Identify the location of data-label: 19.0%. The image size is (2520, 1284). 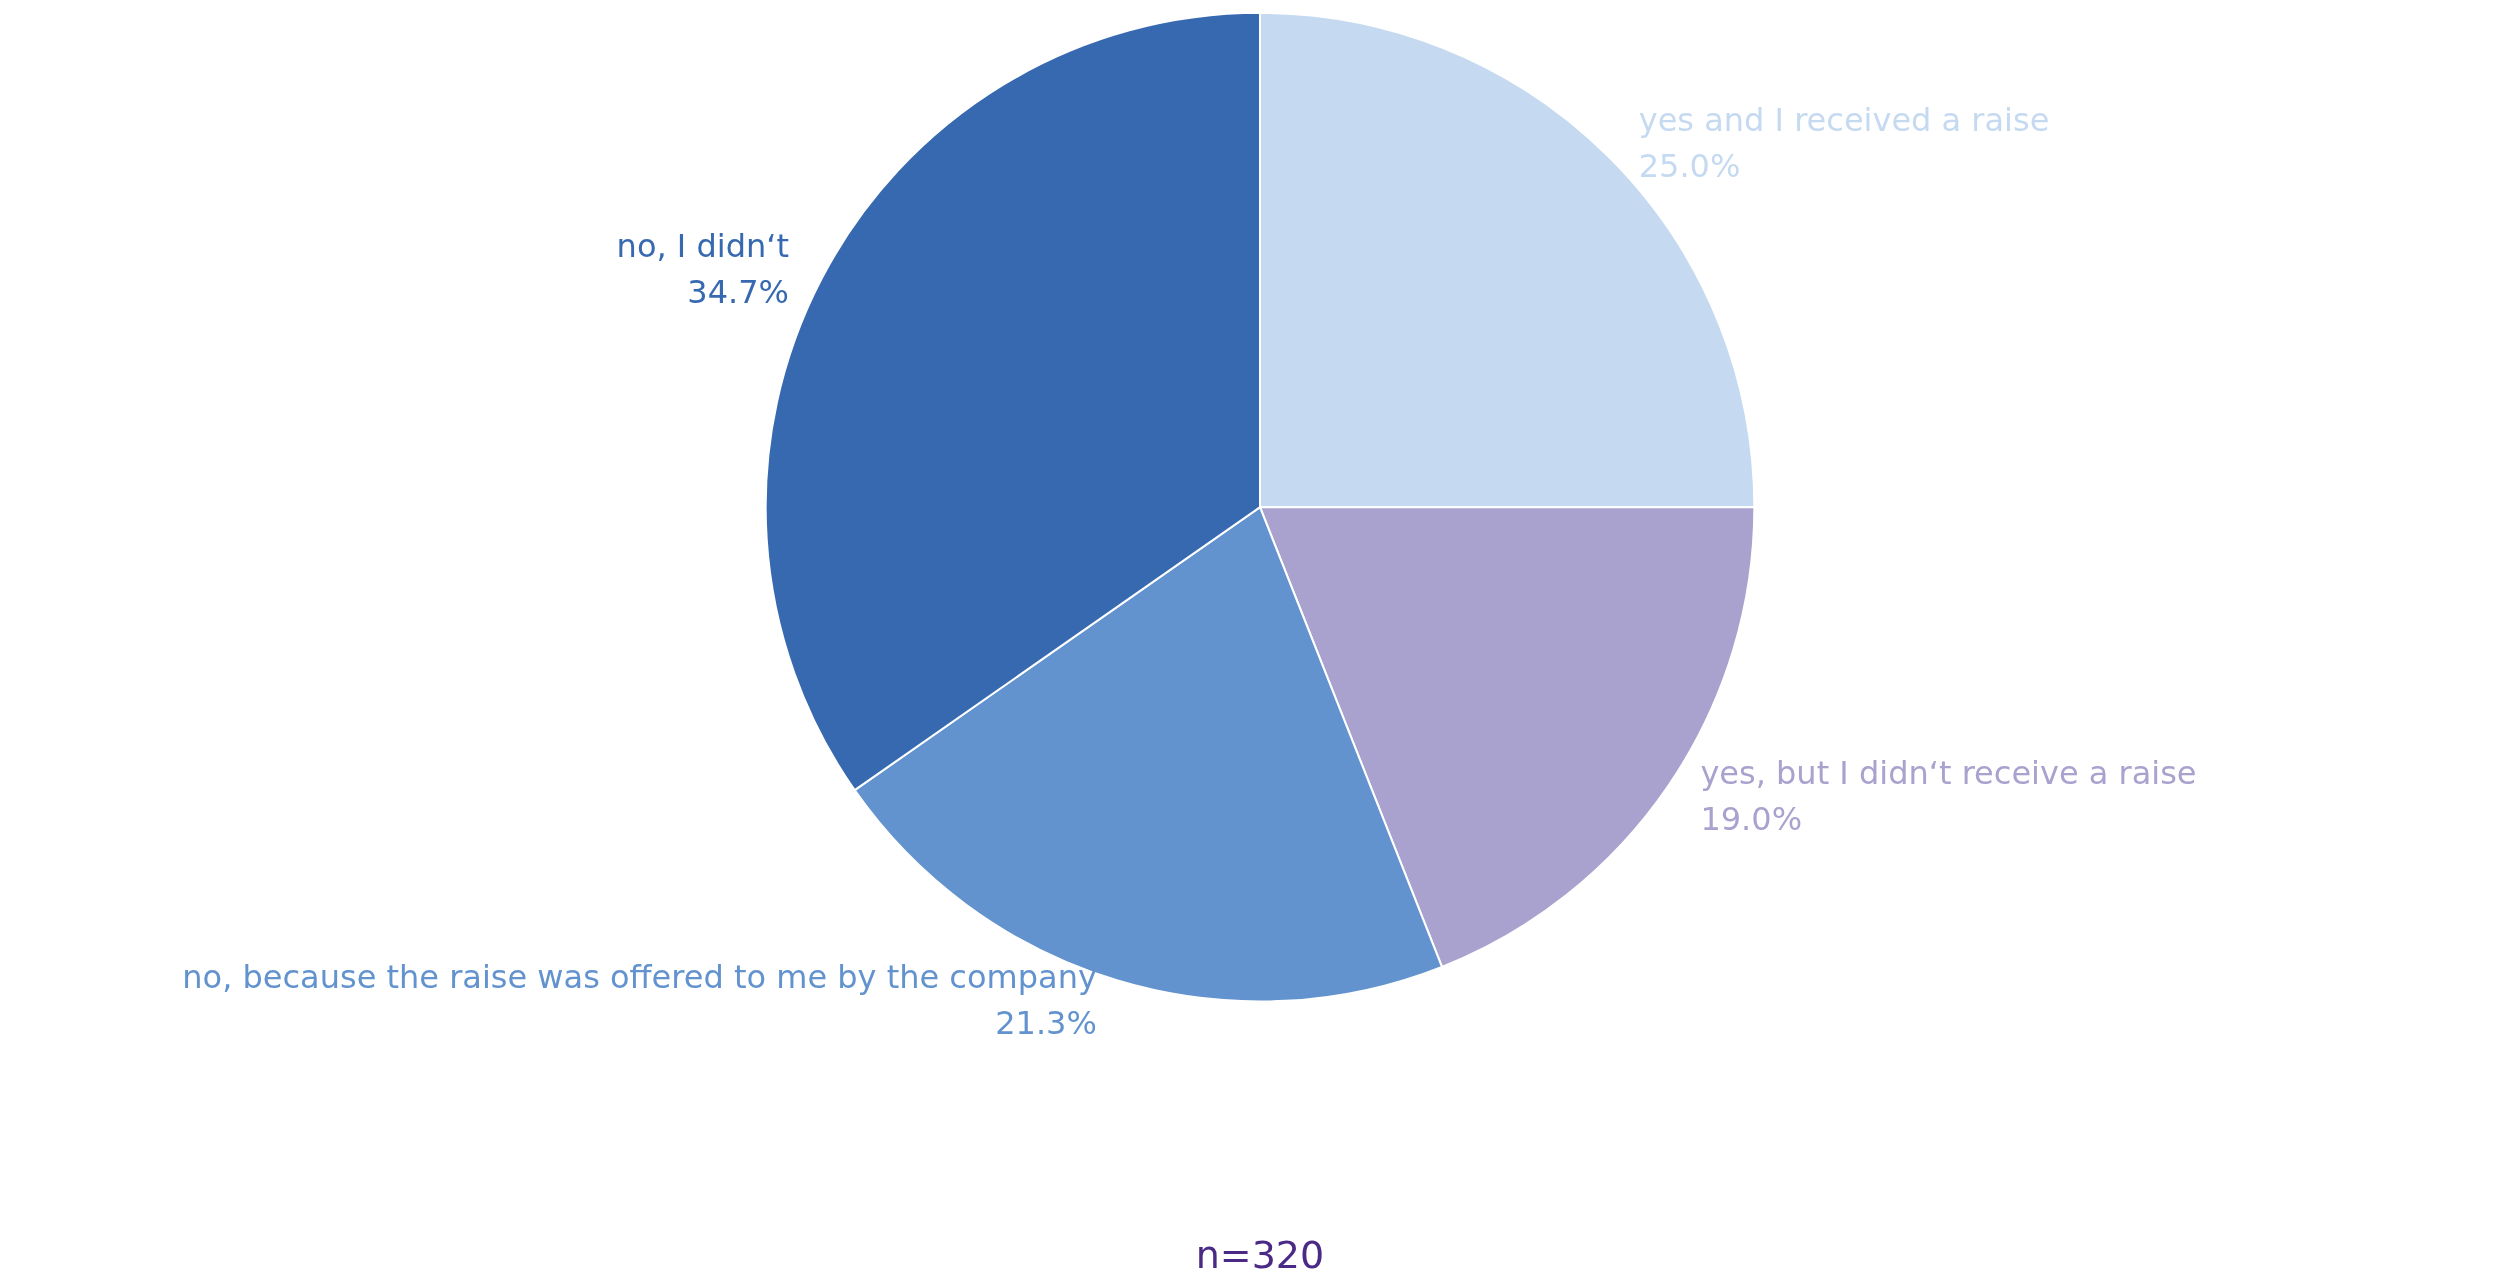
(1751, 819).